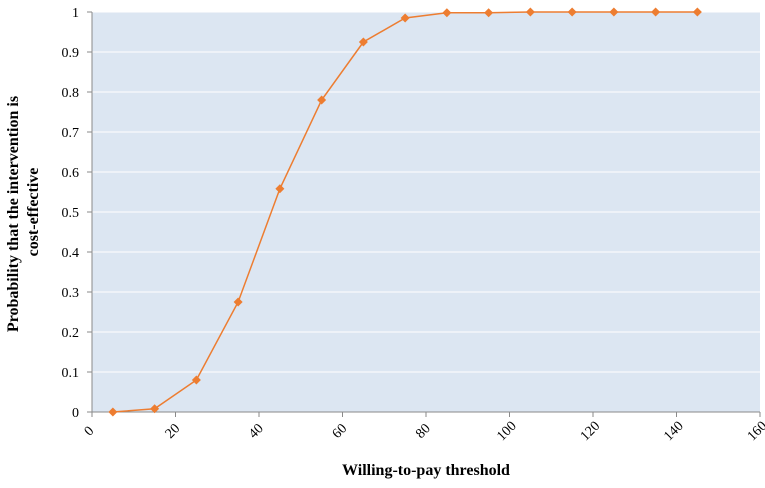 The image size is (765, 488). What do you see at coordinates (75, 13) in the screenshot?
I see `y-tick-label: 1` at bounding box center [75, 13].